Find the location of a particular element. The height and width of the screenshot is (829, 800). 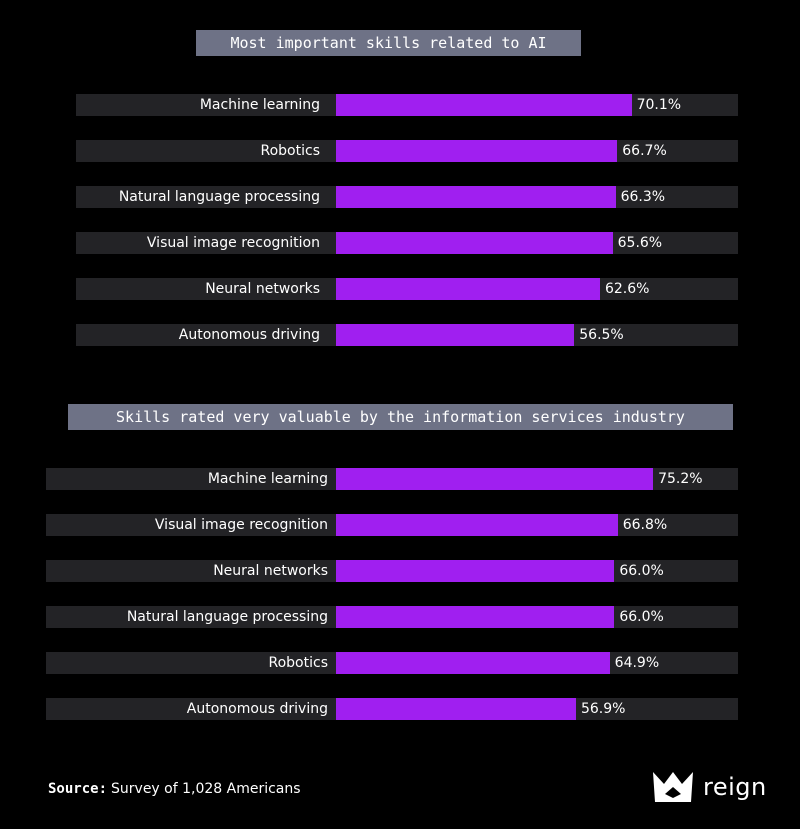

bar-row: Autonomous driving 56.5% is located at coordinates (400, 335).